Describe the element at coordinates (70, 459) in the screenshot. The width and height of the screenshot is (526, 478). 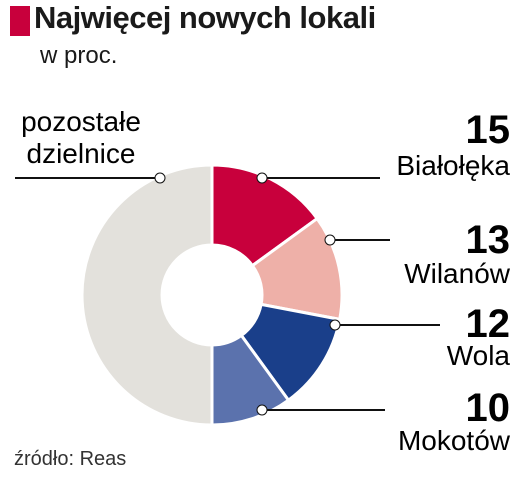
I see `source: źródło: Reas` at that location.